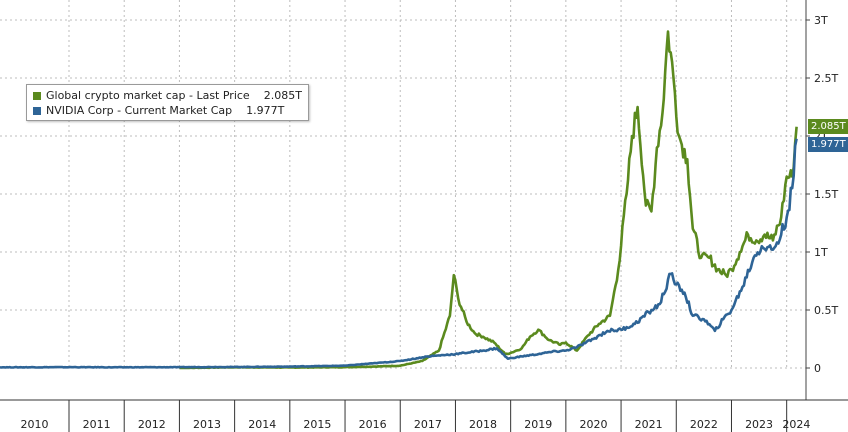 This screenshot has height=432, width=848. I want to click on x-tick-label: 2014, so click(262, 424).